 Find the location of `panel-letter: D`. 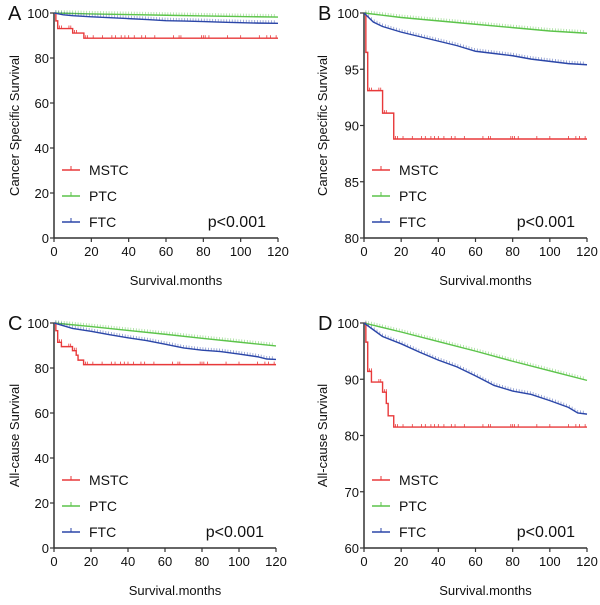

panel-letter: D is located at coordinates (325, 324).